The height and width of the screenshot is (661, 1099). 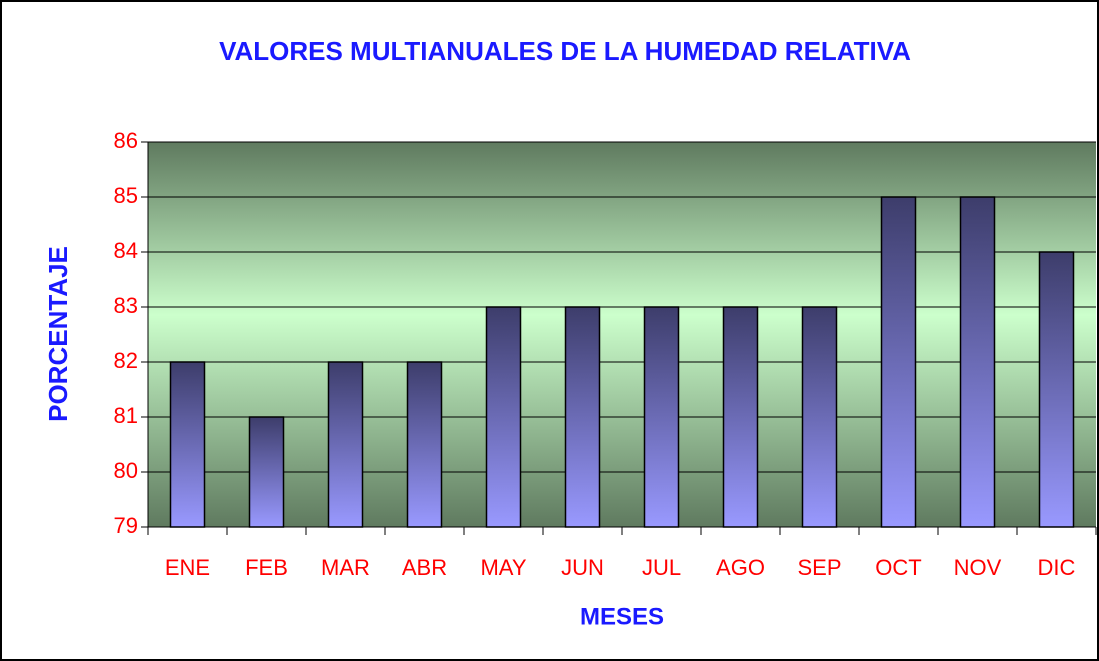 What do you see at coordinates (1057, 567) in the screenshot?
I see `x-tick-label: DIC` at bounding box center [1057, 567].